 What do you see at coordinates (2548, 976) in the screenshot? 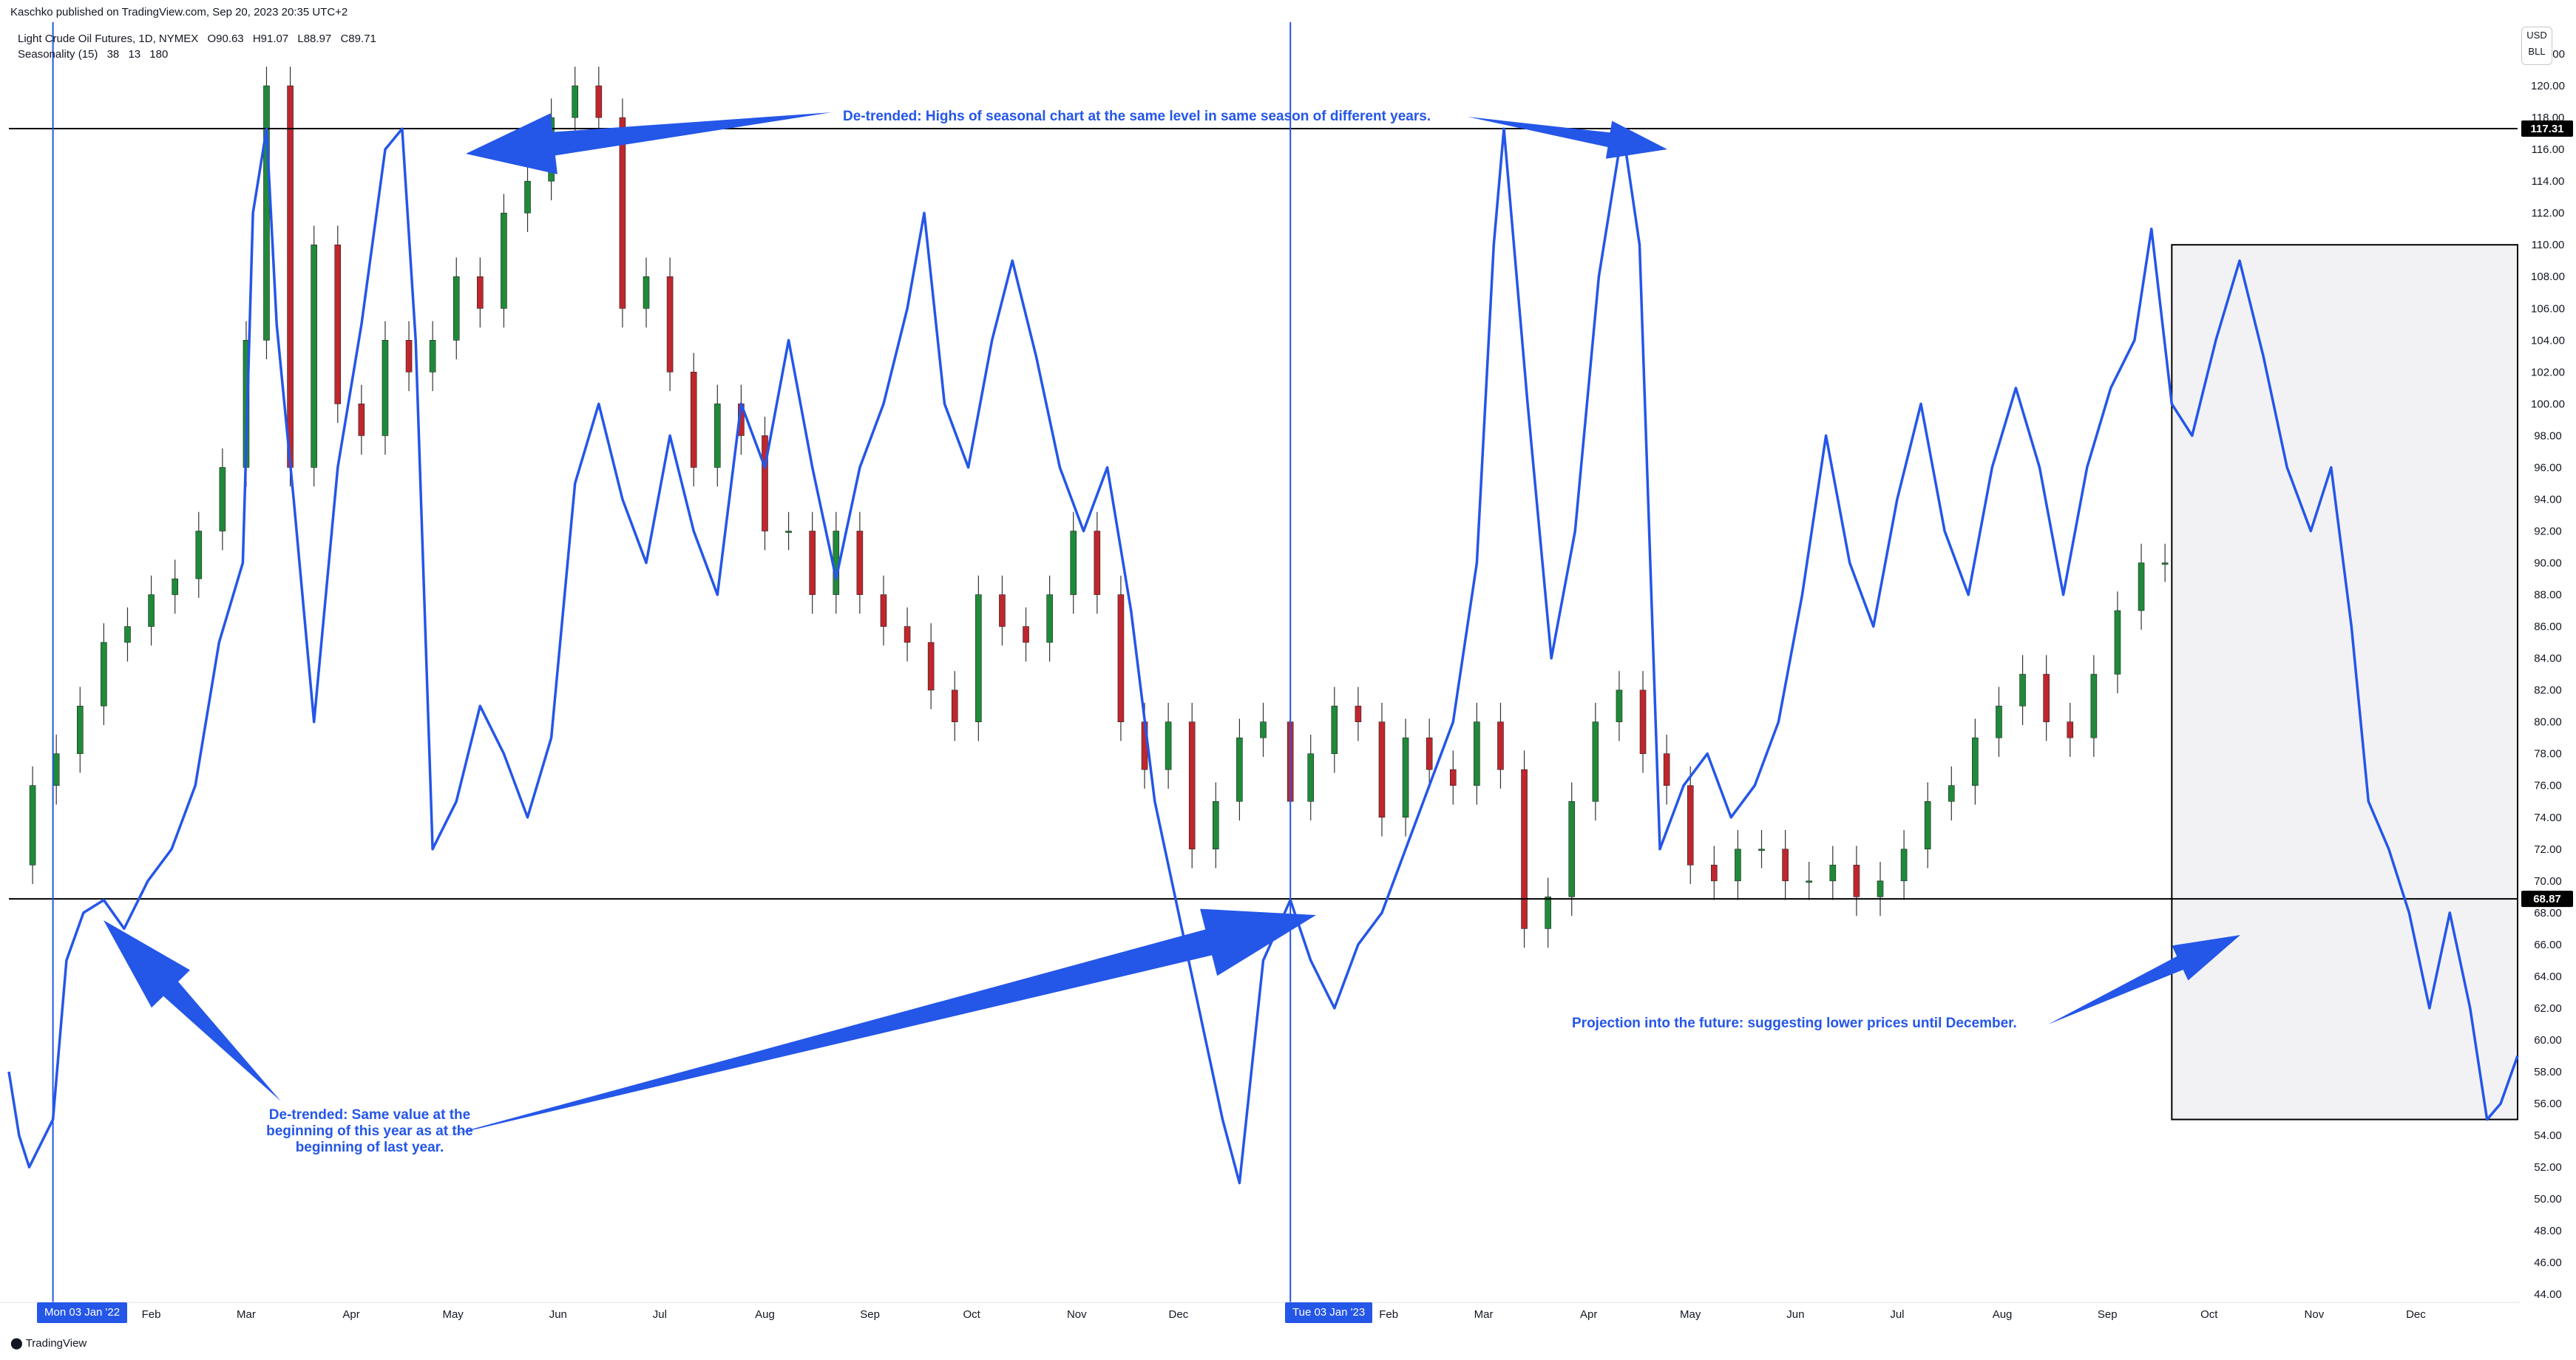
I see `price-tick-label: 64.00` at bounding box center [2548, 976].